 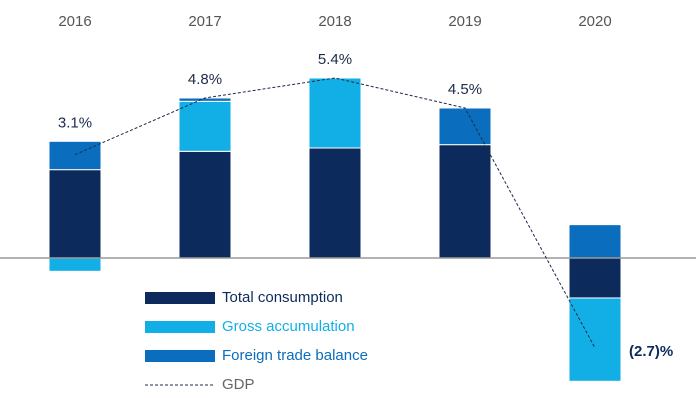 What do you see at coordinates (288, 326) in the screenshot?
I see `legend-label: Gross accumulation` at bounding box center [288, 326].